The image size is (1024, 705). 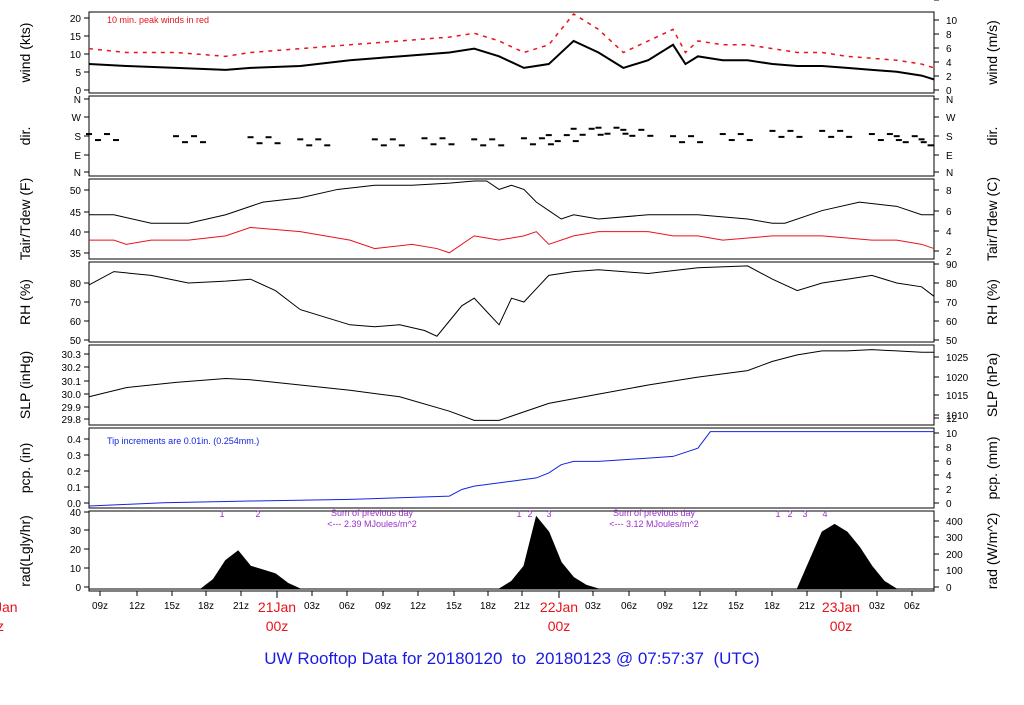 What do you see at coordinates (183, 441) in the screenshot?
I see `pcp-annotation: Tip increments are 0.01in. (0.254mm.)` at bounding box center [183, 441].